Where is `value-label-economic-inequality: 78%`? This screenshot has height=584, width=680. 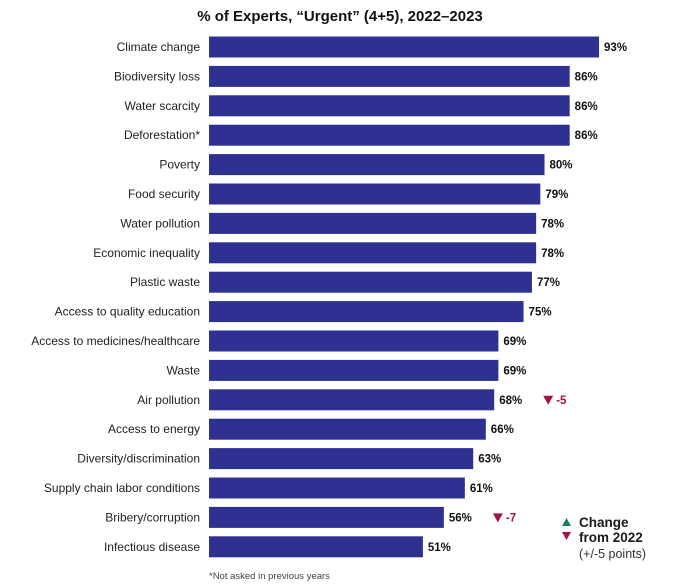 value-label-economic-inequality: 78% is located at coordinates (552, 254).